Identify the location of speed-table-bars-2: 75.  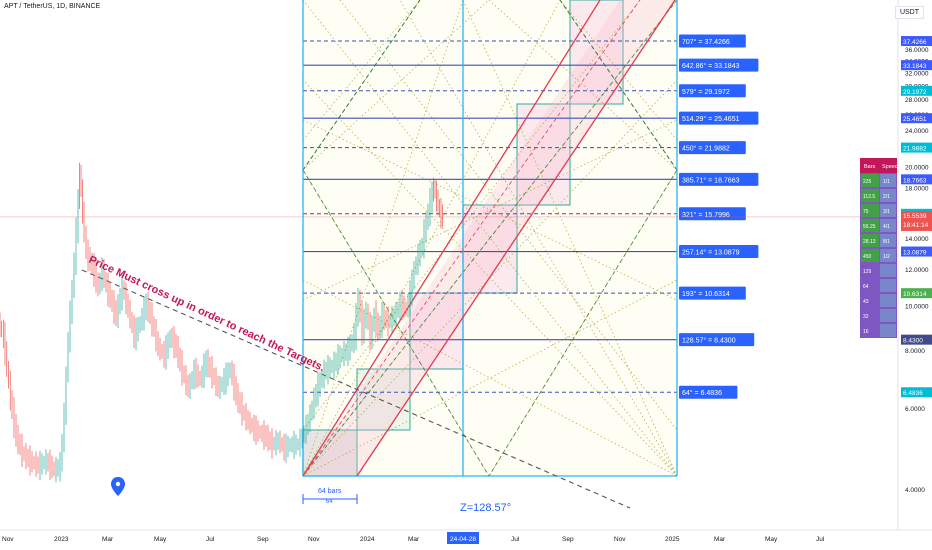
(866, 212).